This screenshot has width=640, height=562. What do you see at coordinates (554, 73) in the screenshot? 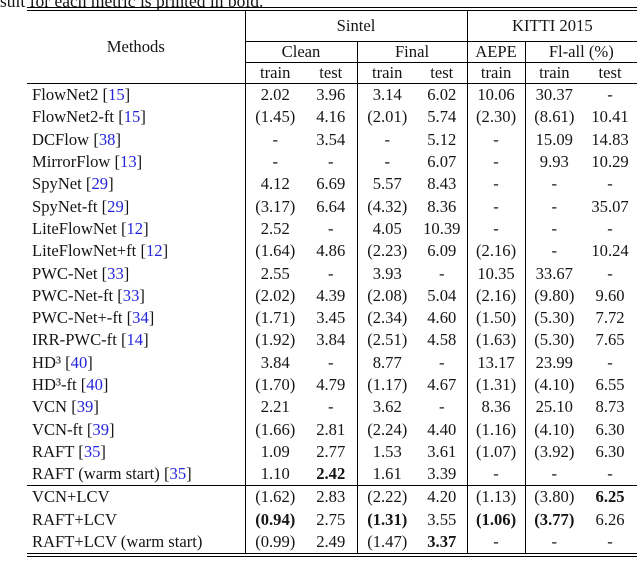
I see `col-header-flall-train: train` at bounding box center [554, 73].